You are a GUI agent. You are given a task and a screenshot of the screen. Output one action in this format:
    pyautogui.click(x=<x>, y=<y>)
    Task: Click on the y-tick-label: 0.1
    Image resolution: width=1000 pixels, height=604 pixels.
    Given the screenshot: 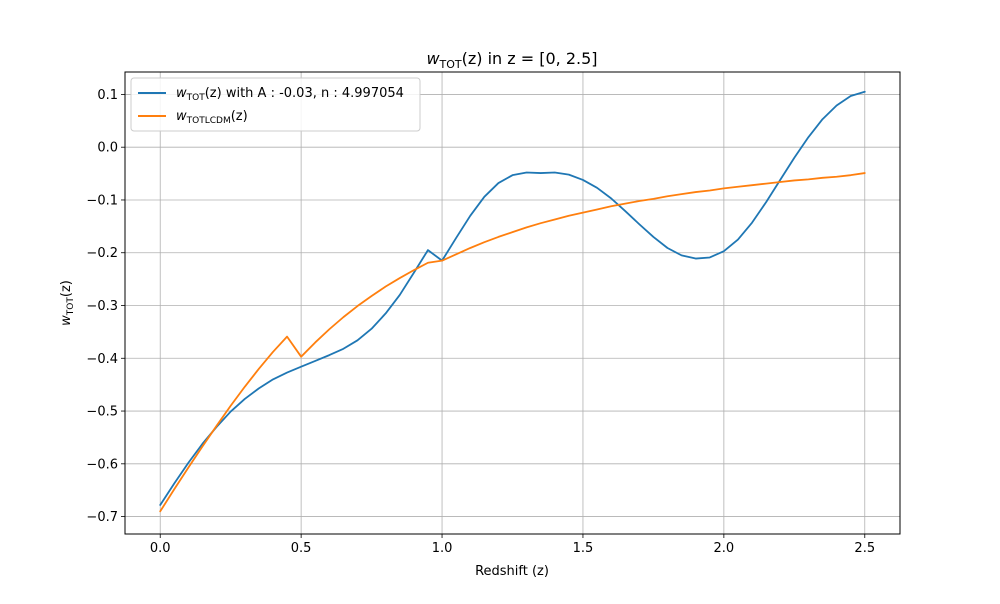 What is the action you would take?
    pyautogui.click(x=107, y=95)
    